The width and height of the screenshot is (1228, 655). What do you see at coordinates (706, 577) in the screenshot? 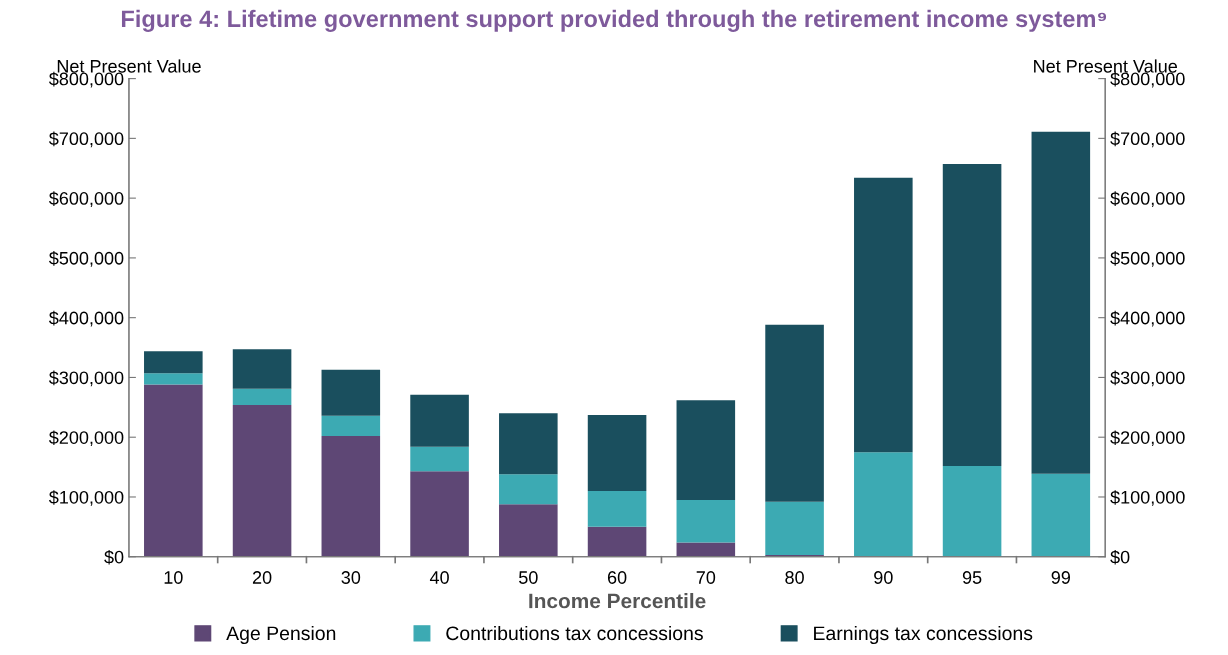
I see `x-tick-label: 70` at bounding box center [706, 577].